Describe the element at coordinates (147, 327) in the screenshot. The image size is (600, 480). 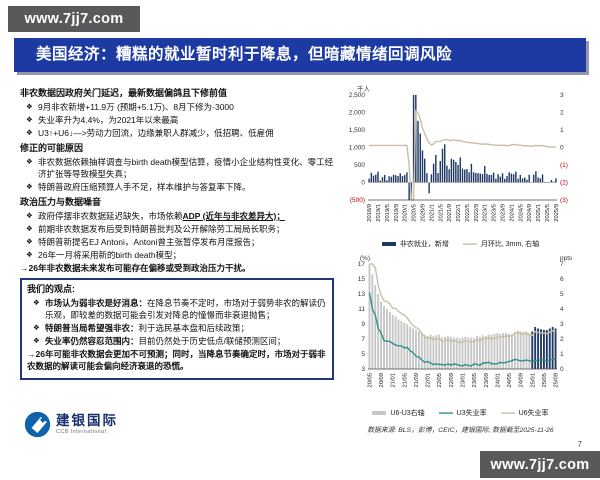
I see `bullet-text: 特朗普当局希望强非农：利于选民基本盘和后续政策；` at that location.